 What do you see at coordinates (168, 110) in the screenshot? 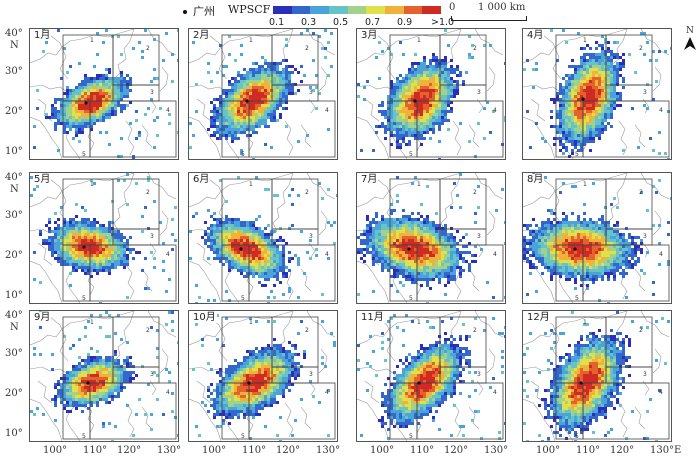
I see `region-label: 4` at bounding box center [168, 110].